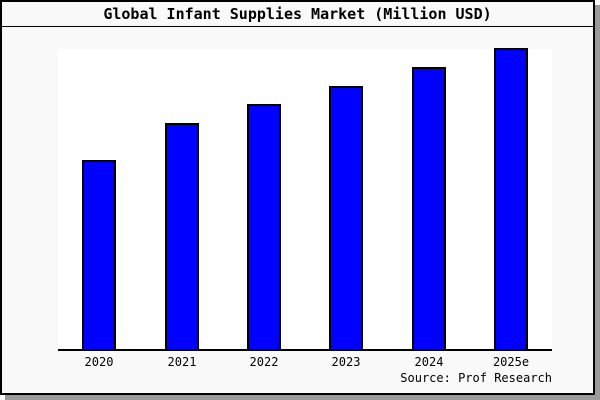 This screenshot has height=400, width=600. Describe the element at coordinates (99, 254) in the screenshot. I see `bar-2020` at that location.